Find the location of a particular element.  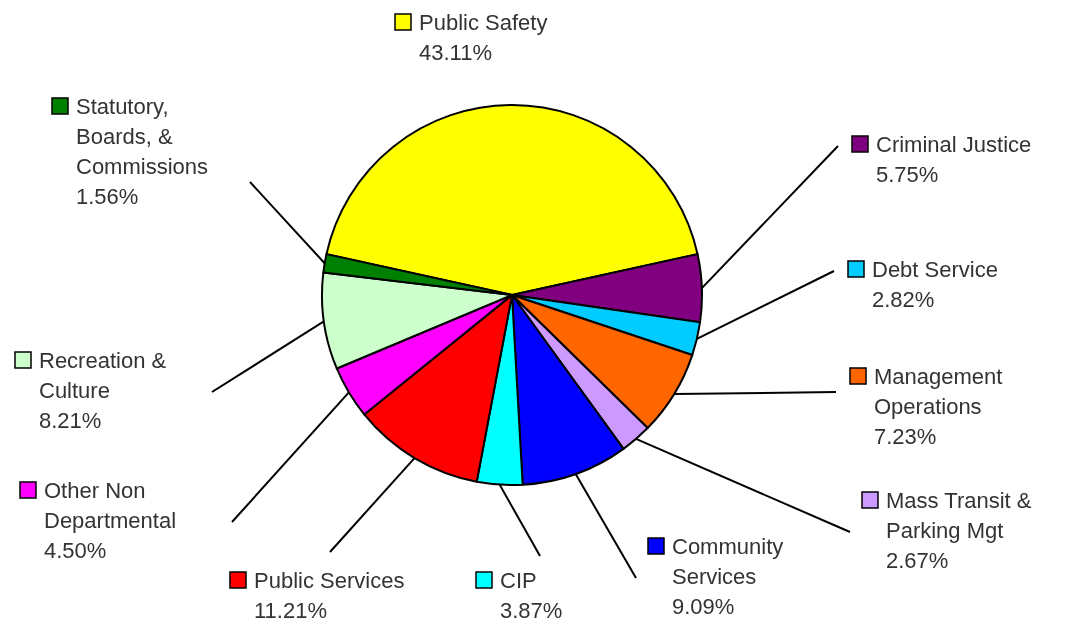

legend-label: Management Operations is located at coordinates (938, 391).